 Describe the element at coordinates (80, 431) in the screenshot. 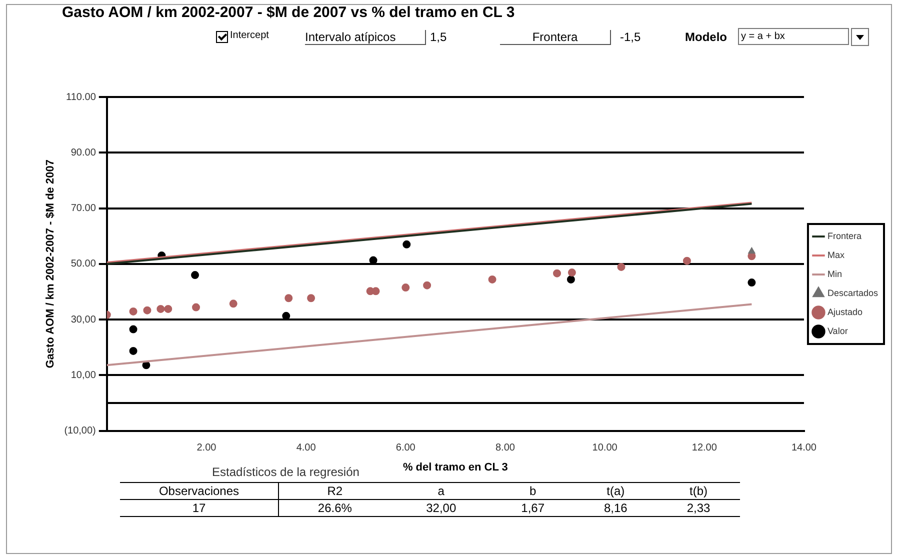

I see `y-tick-label: (10,00)` at that location.